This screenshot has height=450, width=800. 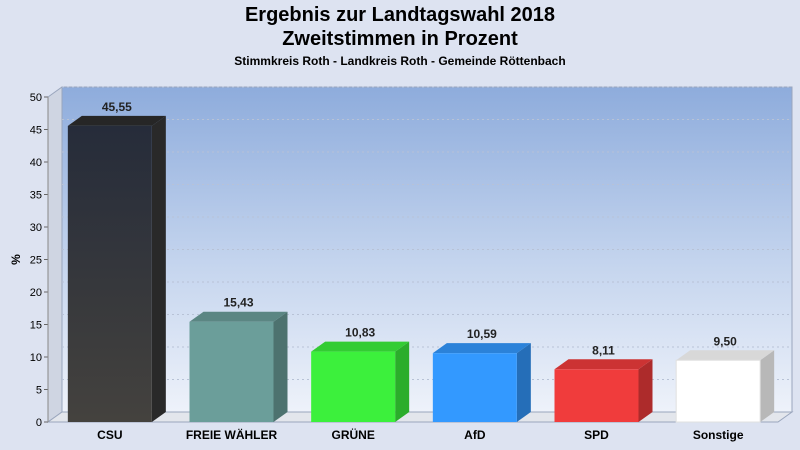 I want to click on bar-spd, so click(x=603, y=390).